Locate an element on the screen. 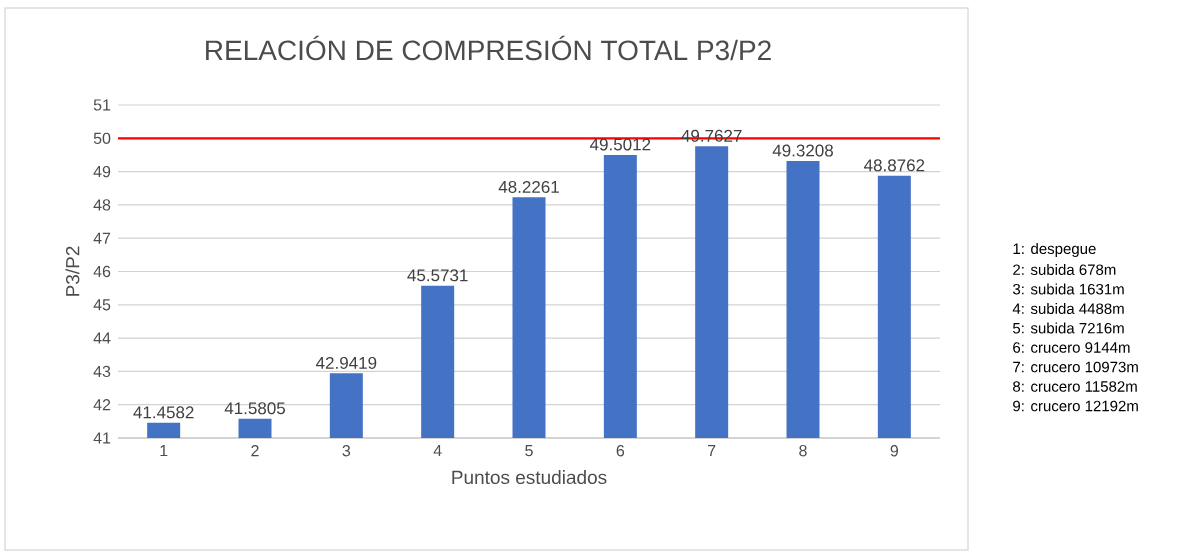 This screenshot has height=553, width=1200. y-tick-label: 42 is located at coordinates (102, 405).